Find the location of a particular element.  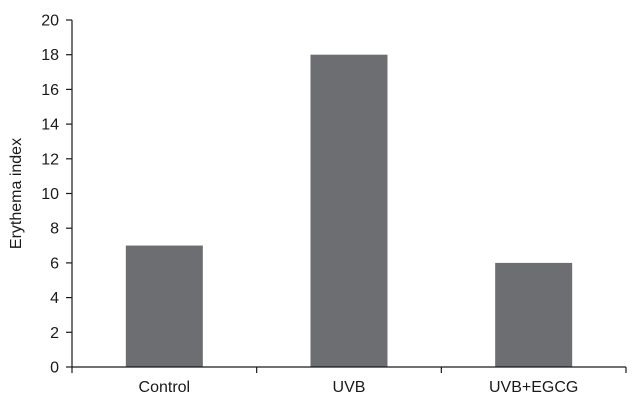

y-tick-label: 12 is located at coordinates (50, 159).